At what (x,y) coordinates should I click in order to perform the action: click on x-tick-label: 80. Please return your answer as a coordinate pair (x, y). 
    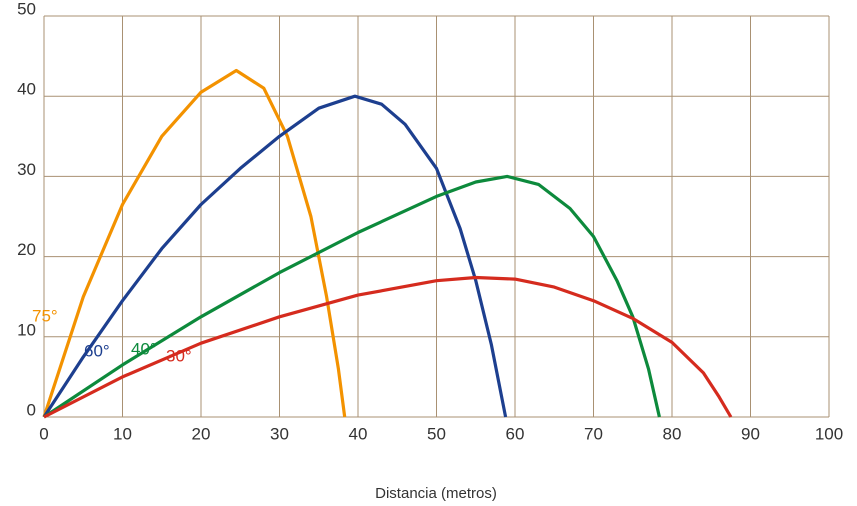
    Looking at the image, I should click on (672, 433).